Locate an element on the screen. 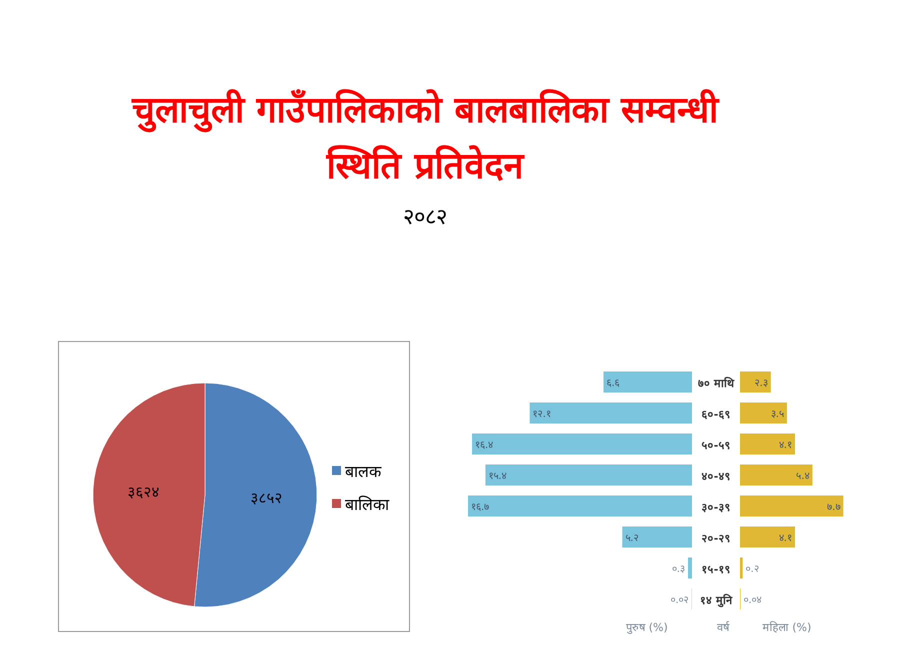 Image resolution: width=913 pixels, height=657 pixels. data-label: ०.०२ is located at coordinates (679, 600).